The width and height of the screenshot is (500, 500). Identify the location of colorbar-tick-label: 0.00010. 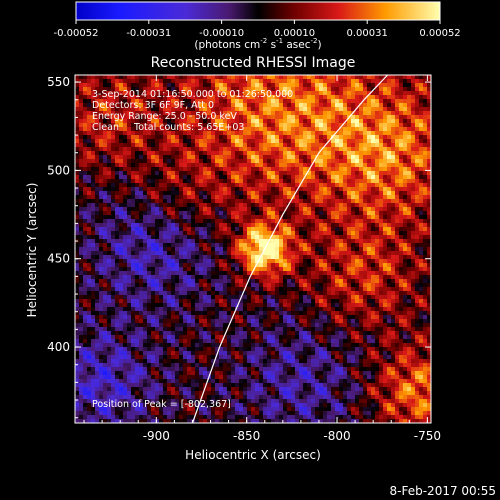
(294, 33).